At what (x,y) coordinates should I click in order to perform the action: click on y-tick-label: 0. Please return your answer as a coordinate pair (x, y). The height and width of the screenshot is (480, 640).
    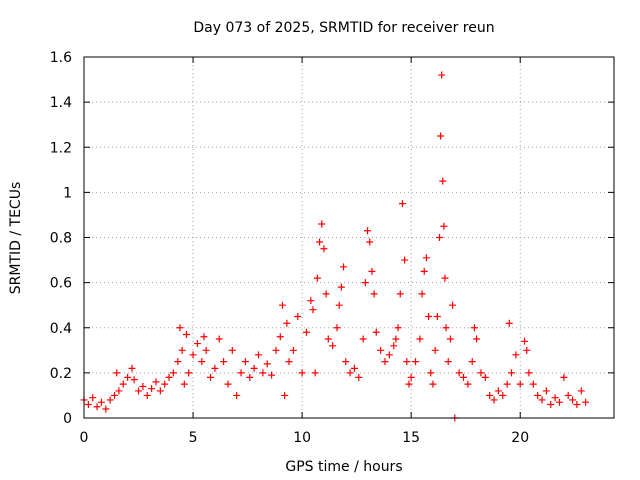
    Looking at the image, I should click on (67, 419).